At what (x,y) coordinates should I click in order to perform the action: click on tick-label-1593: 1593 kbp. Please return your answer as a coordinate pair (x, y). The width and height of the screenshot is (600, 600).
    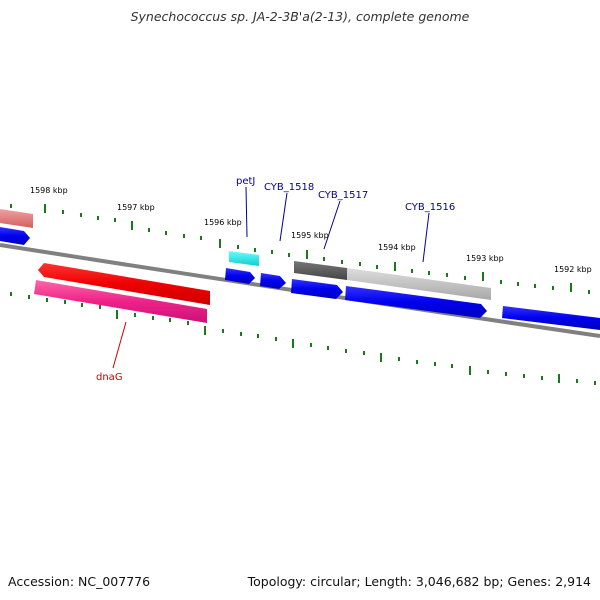
    Looking at the image, I should click on (485, 258).